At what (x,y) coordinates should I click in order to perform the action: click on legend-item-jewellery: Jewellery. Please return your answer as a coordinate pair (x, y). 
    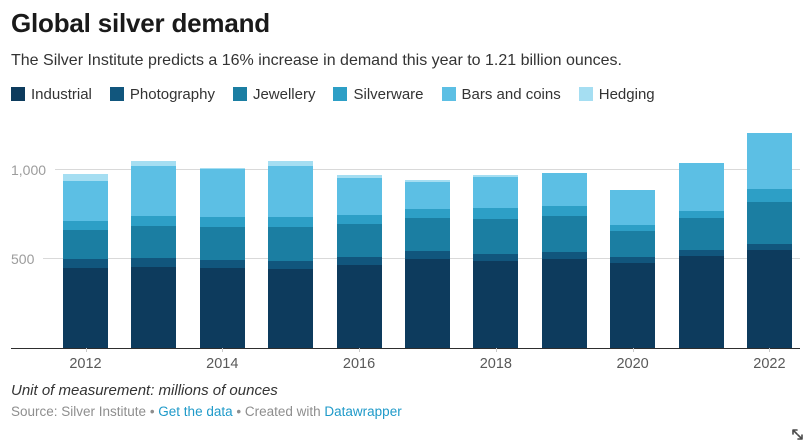
    Looking at the image, I should click on (273, 94).